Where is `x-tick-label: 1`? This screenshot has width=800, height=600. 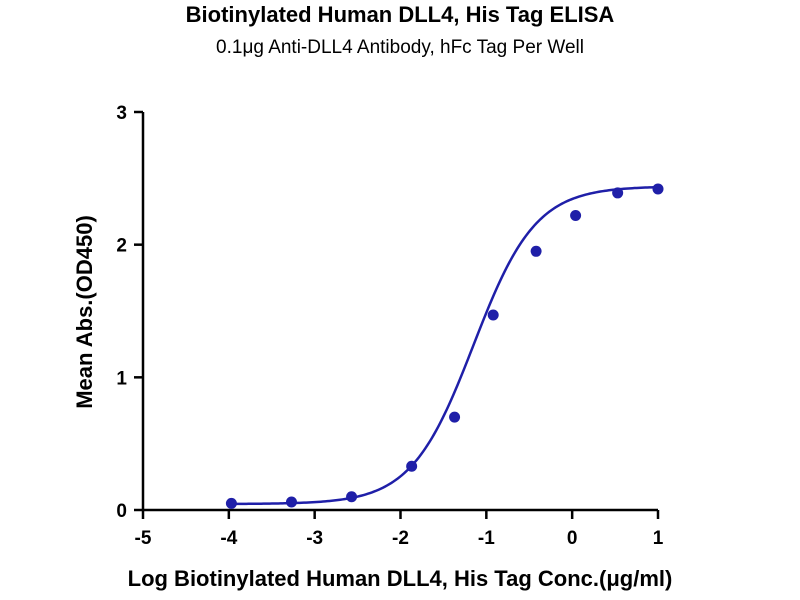 x-tick-label: 1 is located at coordinates (658, 538).